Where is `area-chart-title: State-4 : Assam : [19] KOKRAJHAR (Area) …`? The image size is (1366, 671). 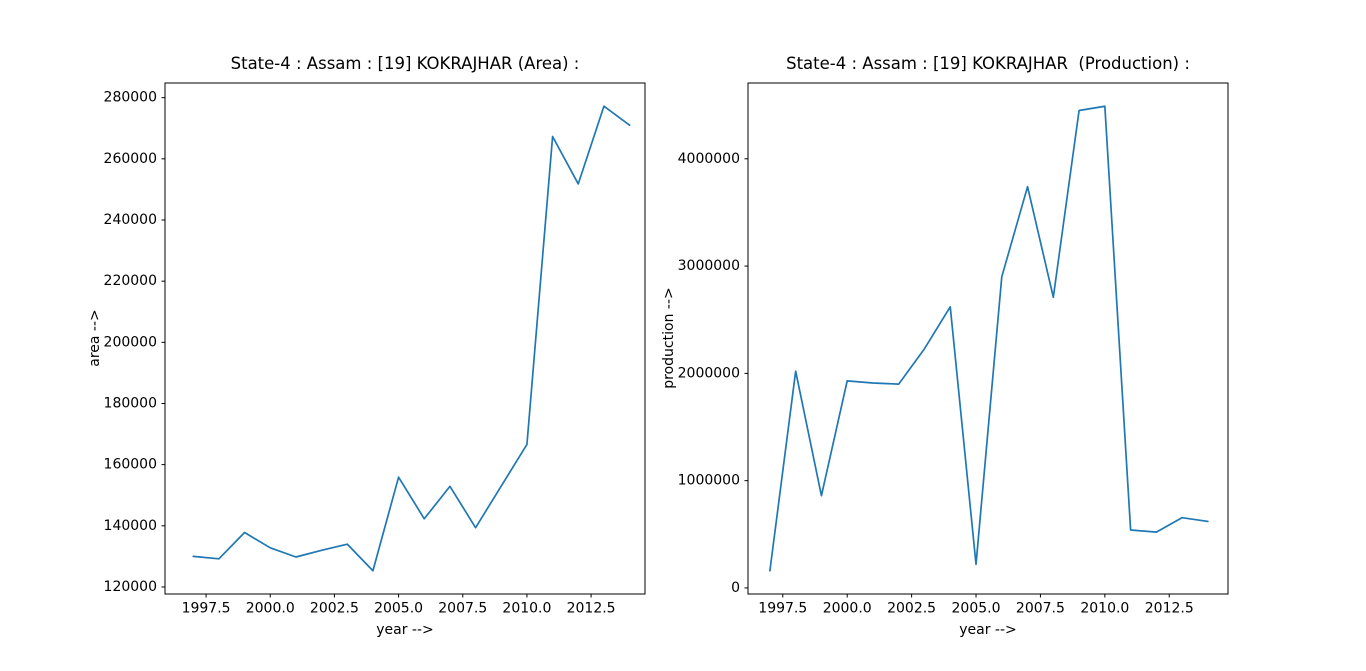
area-chart-title: State-4 : Assam : [19] KOKRAJHAR (Area) … is located at coordinates (405, 63).